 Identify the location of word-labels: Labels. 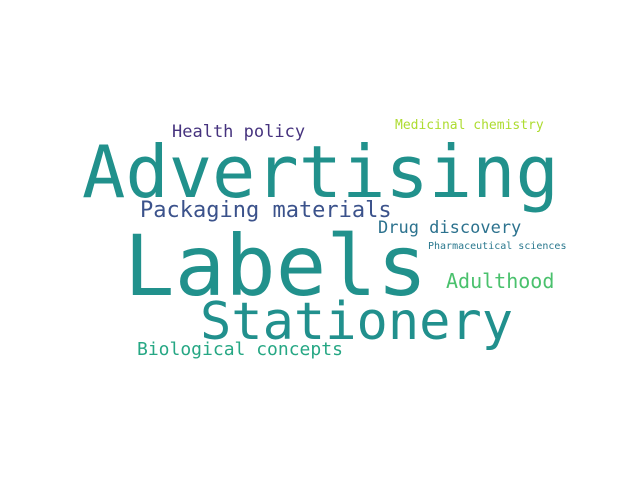
(276, 266).